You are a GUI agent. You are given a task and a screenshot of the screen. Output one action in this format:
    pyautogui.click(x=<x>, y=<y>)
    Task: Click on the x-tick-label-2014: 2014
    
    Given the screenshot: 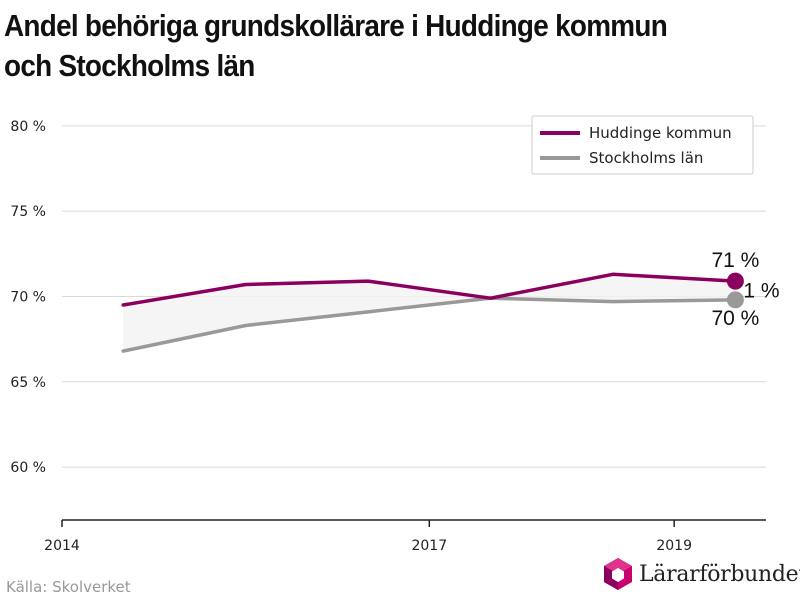 What is the action you would take?
    pyautogui.click(x=62, y=546)
    